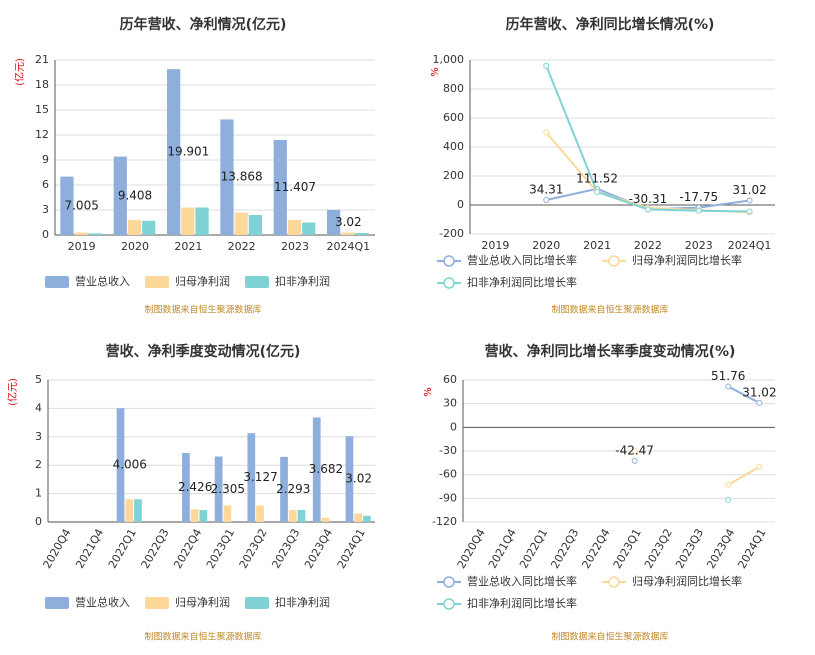 Image resolution: width=815 pixels, height=655 pixels. What do you see at coordinates (45, 209) in the screenshot?
I see `y-tick-label: 3` at bounding box center [45, 209].